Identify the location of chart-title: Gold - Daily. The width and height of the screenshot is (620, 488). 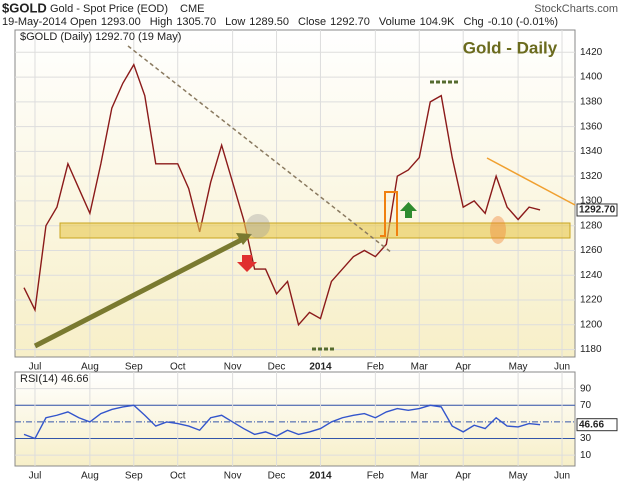
(510, 47).